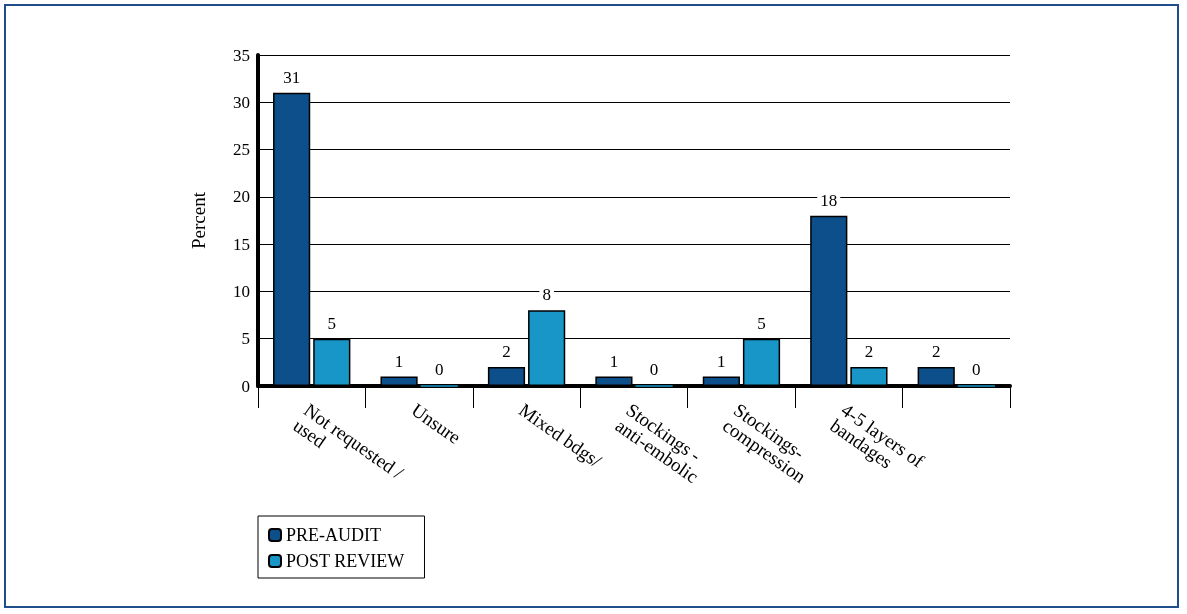 The height and width of the screenshot is (614, 1187). I want to click on y-tick-label: 5, so click(245, 339).